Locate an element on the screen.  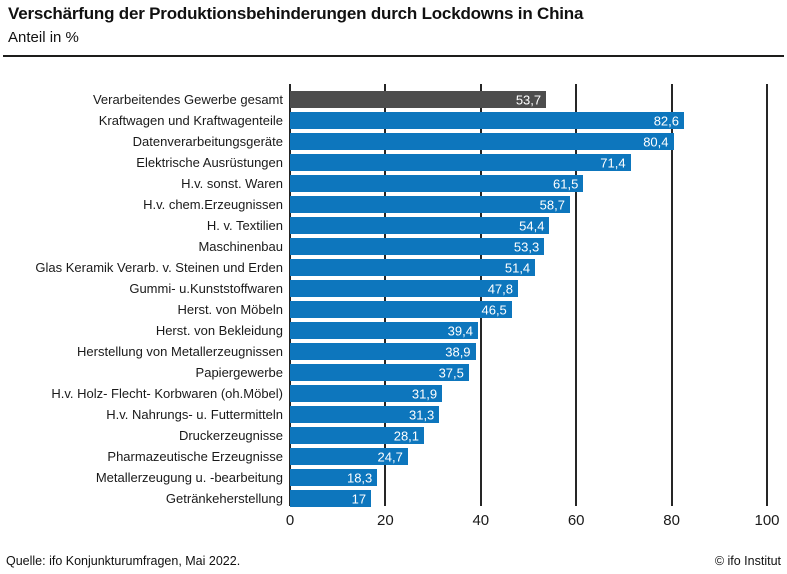
category-label: H.v. sonst. Waren is located at coordinates (232, 183).